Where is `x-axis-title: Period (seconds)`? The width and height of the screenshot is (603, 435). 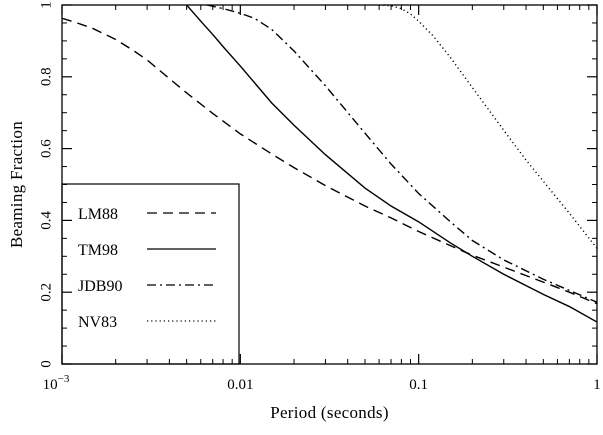
x-axis-title: Period (seconds) is located at coordinates (329, 412).